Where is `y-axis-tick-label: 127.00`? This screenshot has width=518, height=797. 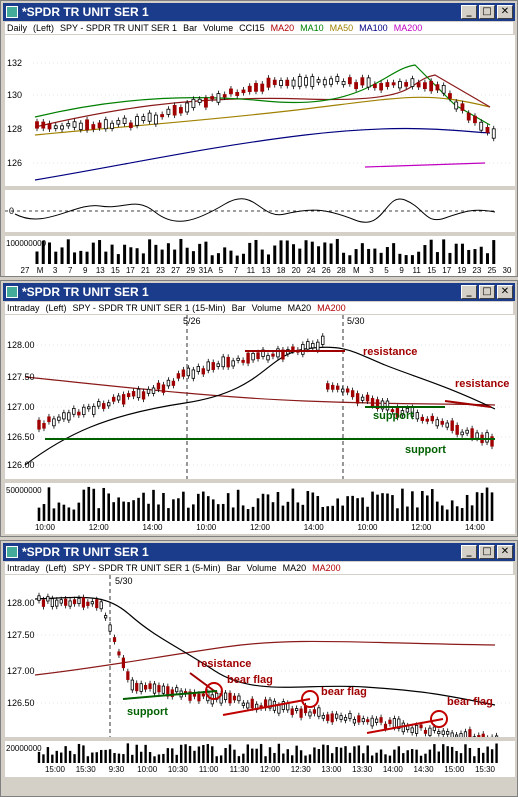
y-axis-tick-label: 127.00 is located at coordinates (21, 671).